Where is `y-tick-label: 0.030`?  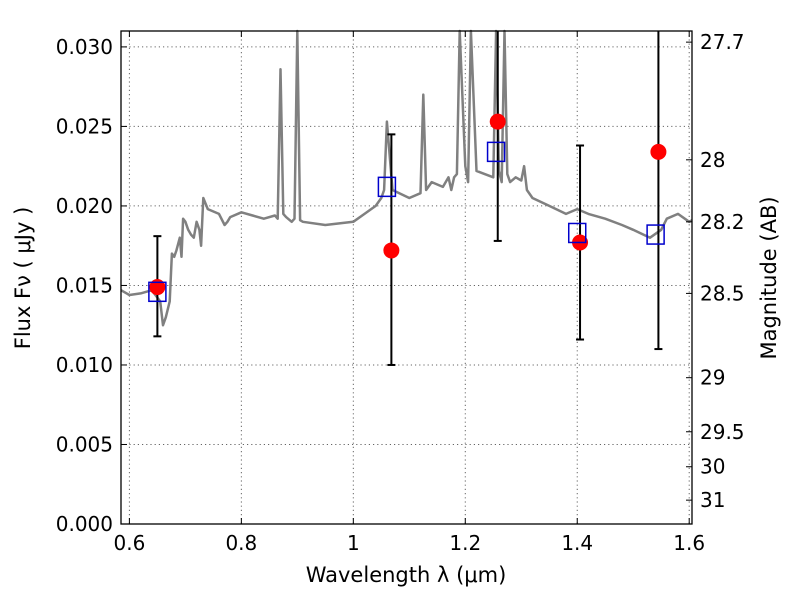
y-tick-label: 0.030 is located at coordinates (84, 47).